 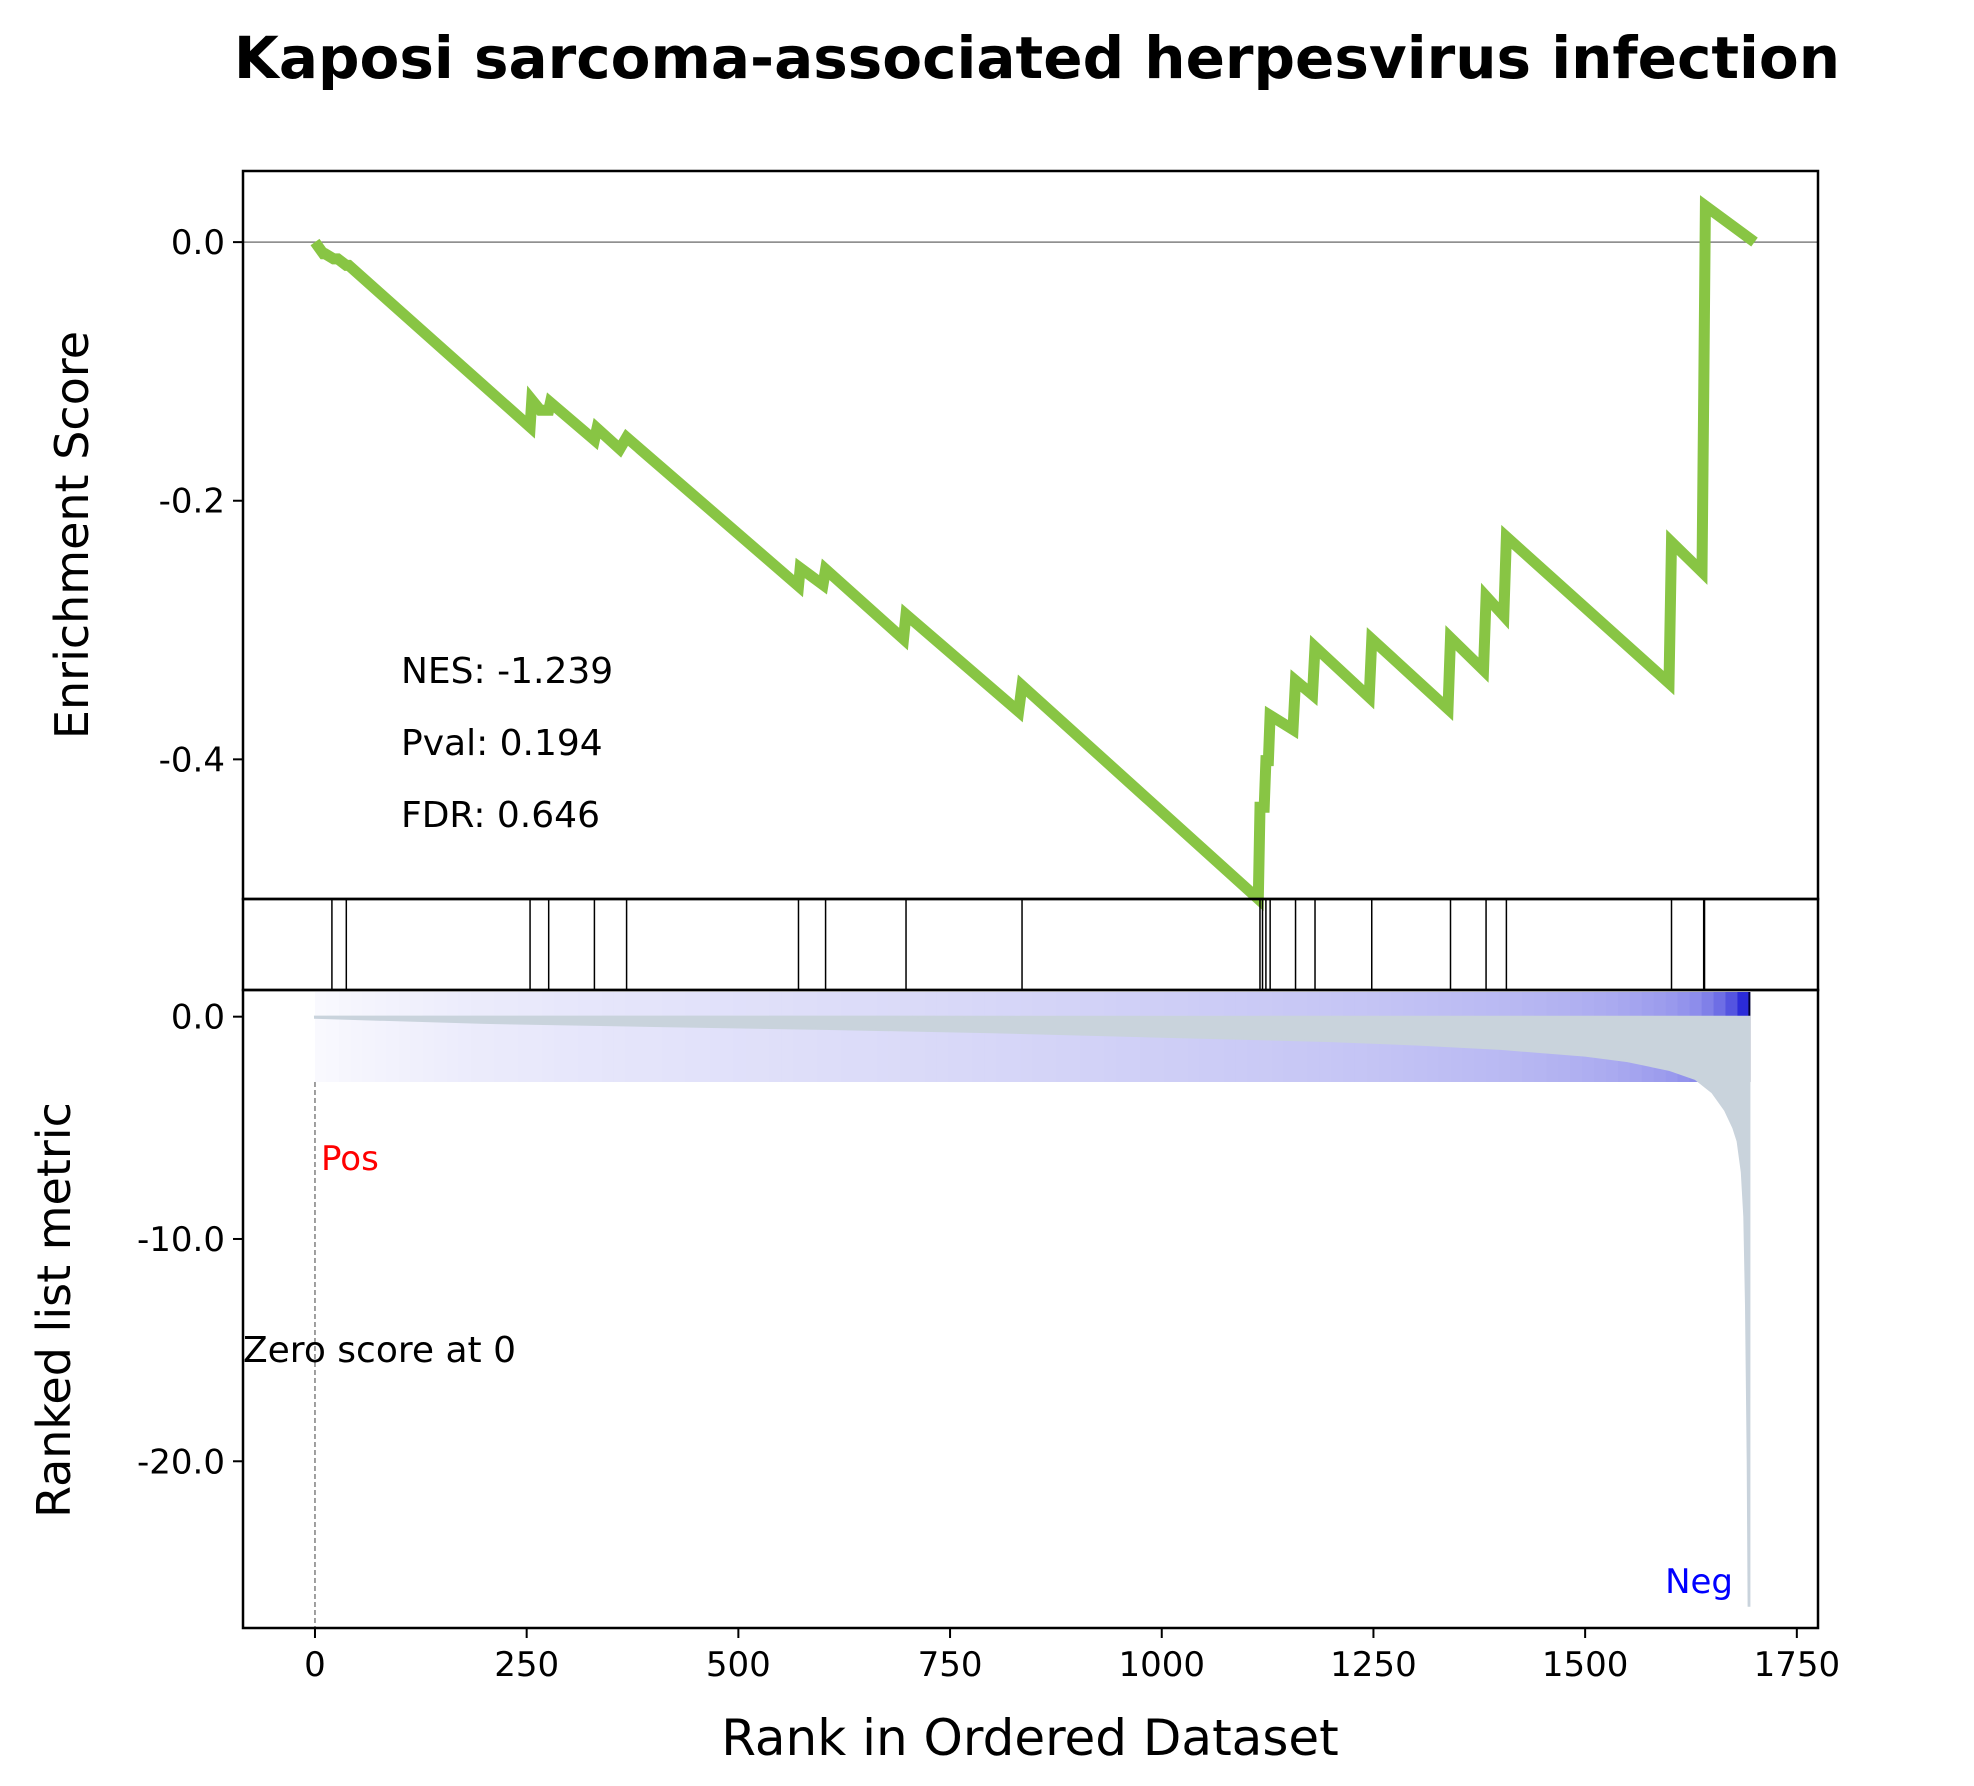 I want to click on es-y-tick-label: -0.2, so click(x=192, y=502).